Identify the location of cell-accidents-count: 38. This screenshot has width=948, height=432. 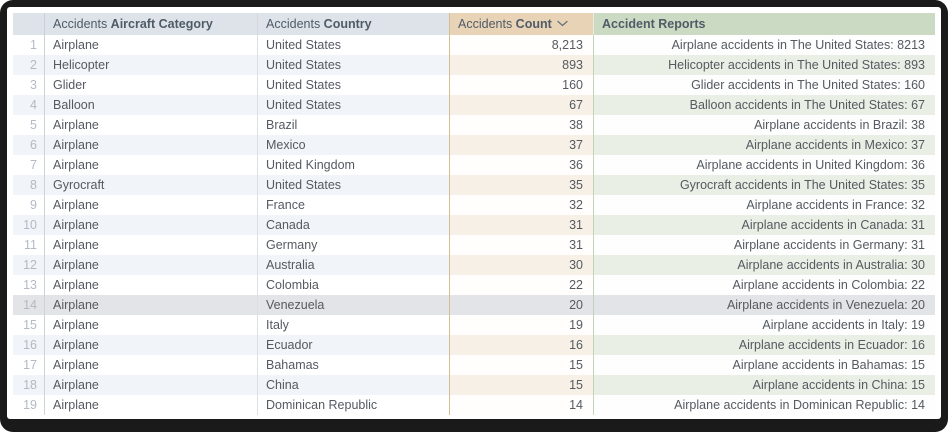
(521, 125).